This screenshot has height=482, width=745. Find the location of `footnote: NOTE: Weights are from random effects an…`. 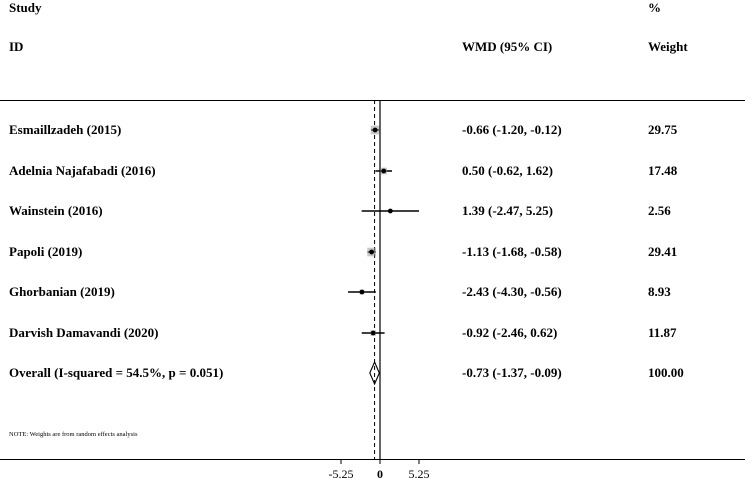

footnote: NOTE: Weights are from random effects an… is located at coordinates (73, 434).